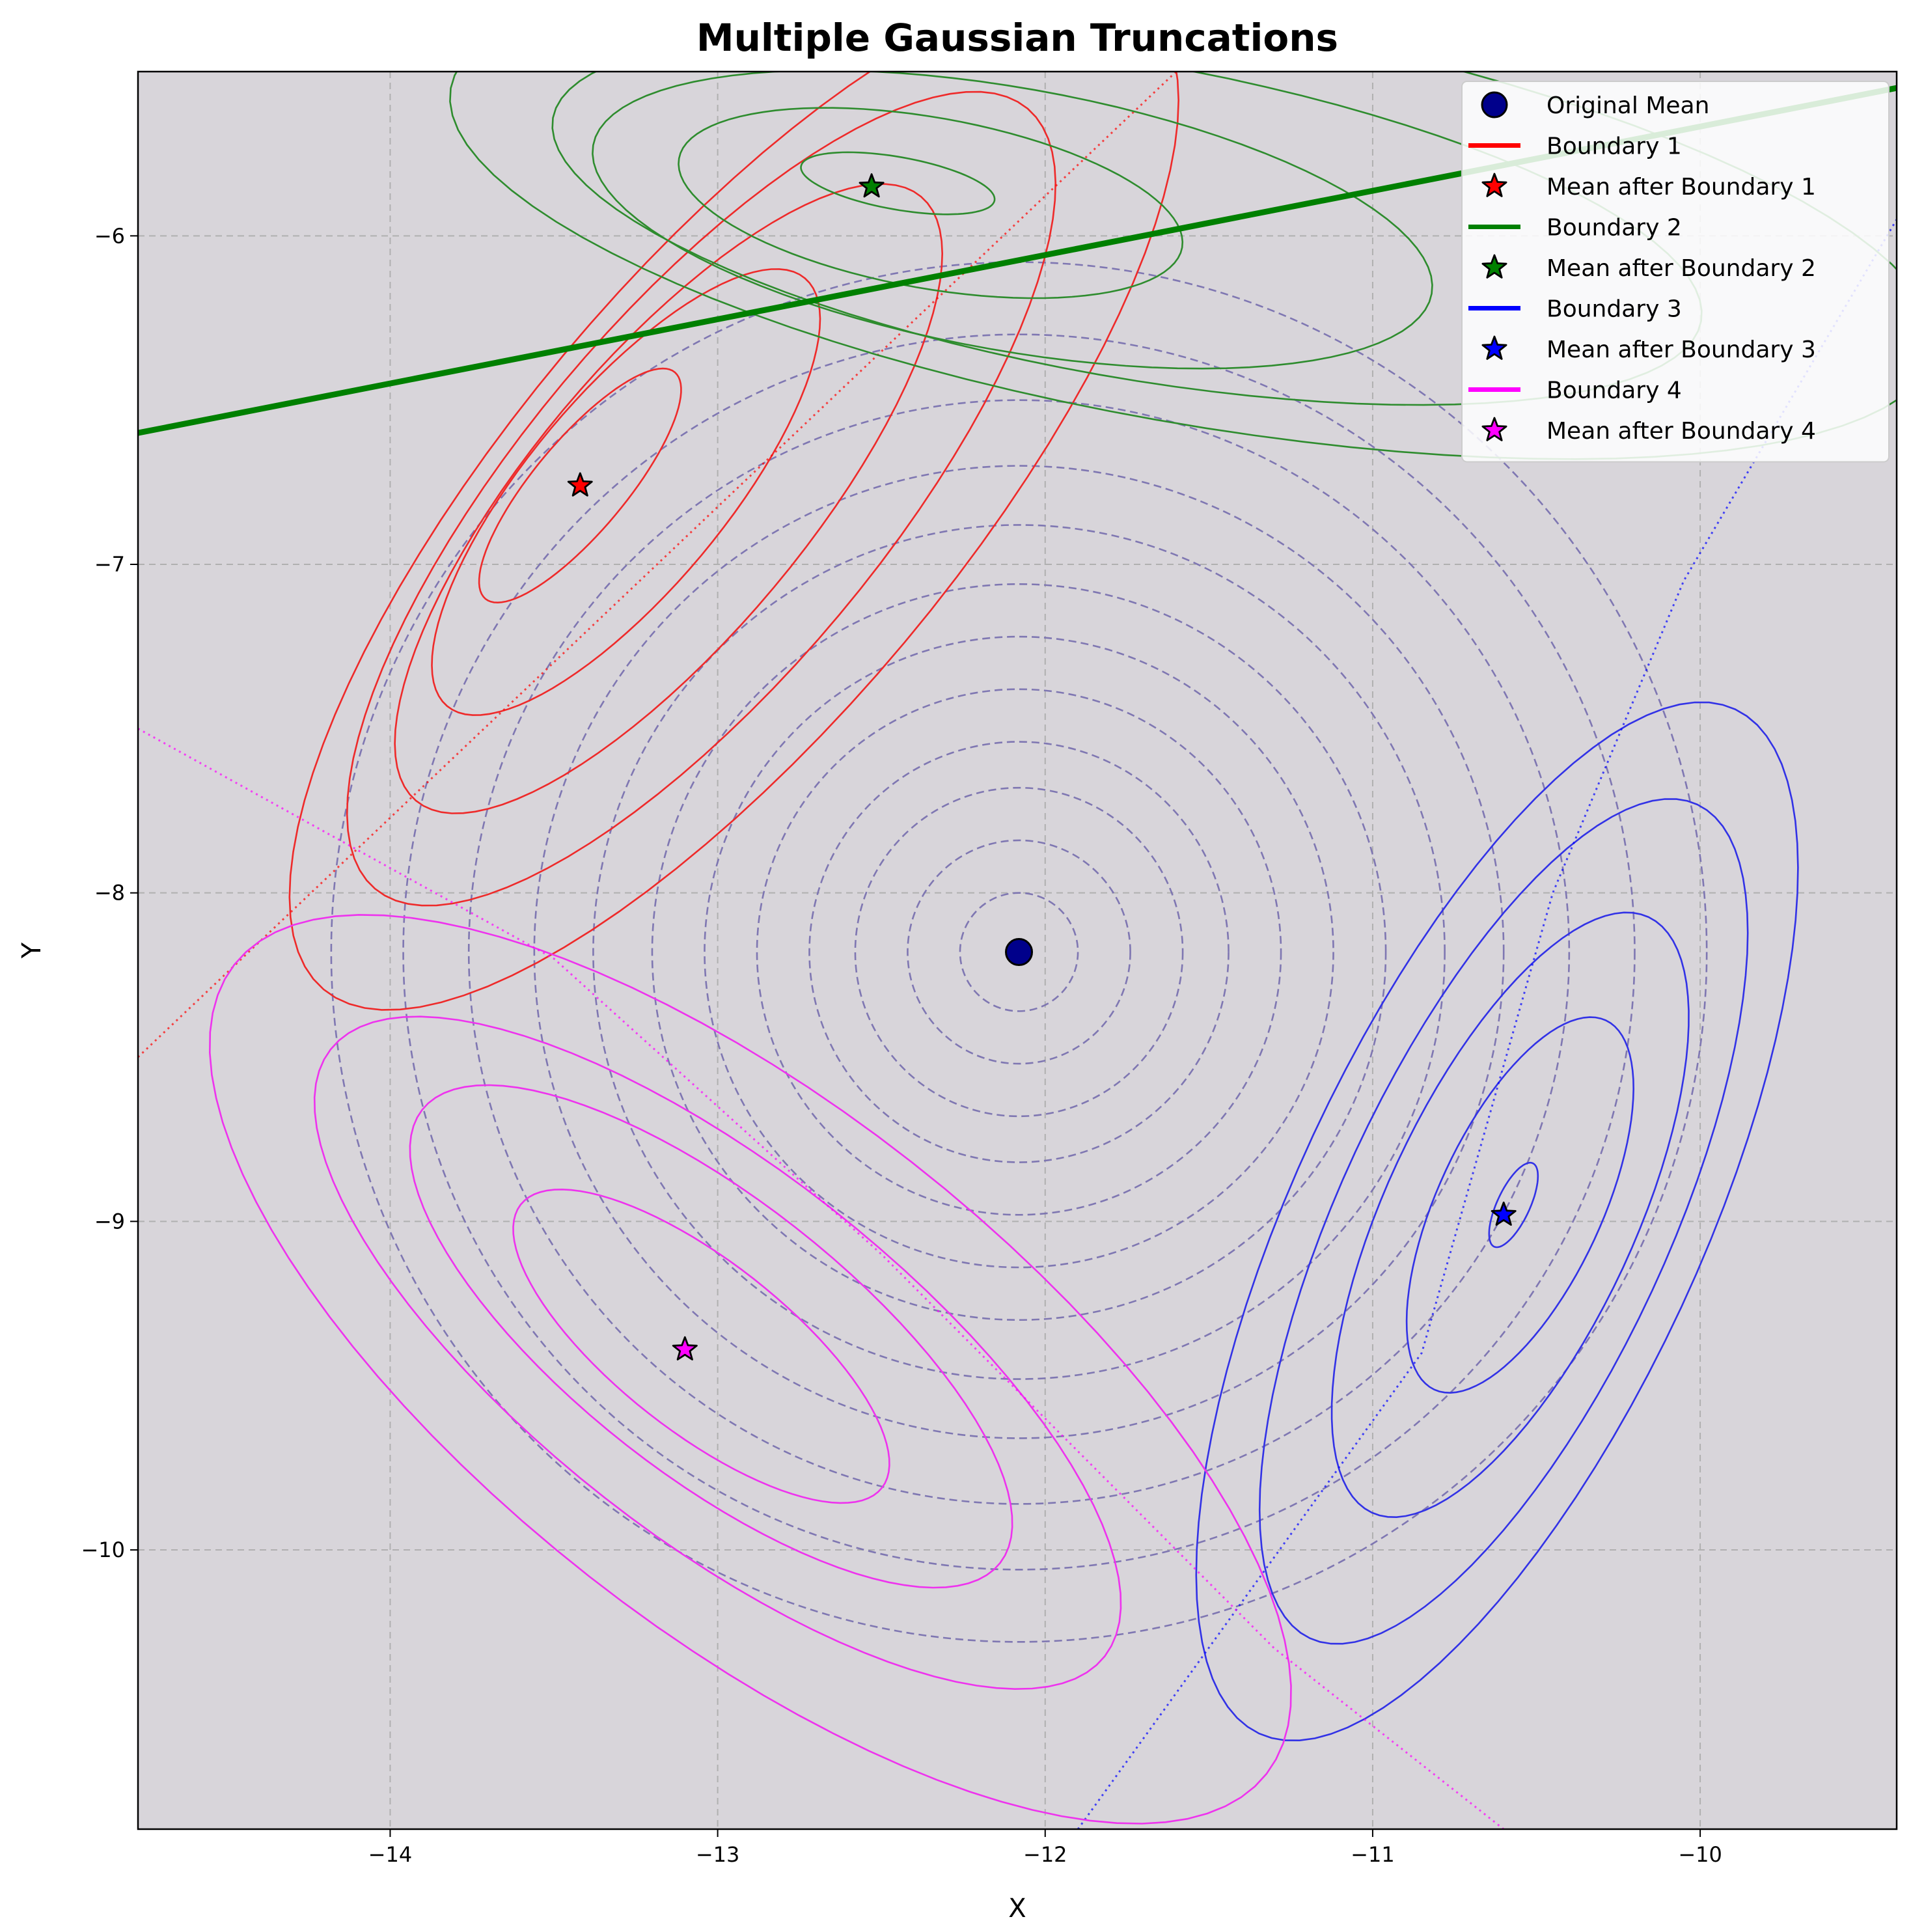  What do you see at coordinates (872, 185) in the screenshot?
I see `boundary-2-mean-marker` at bounding box center [872, 185].